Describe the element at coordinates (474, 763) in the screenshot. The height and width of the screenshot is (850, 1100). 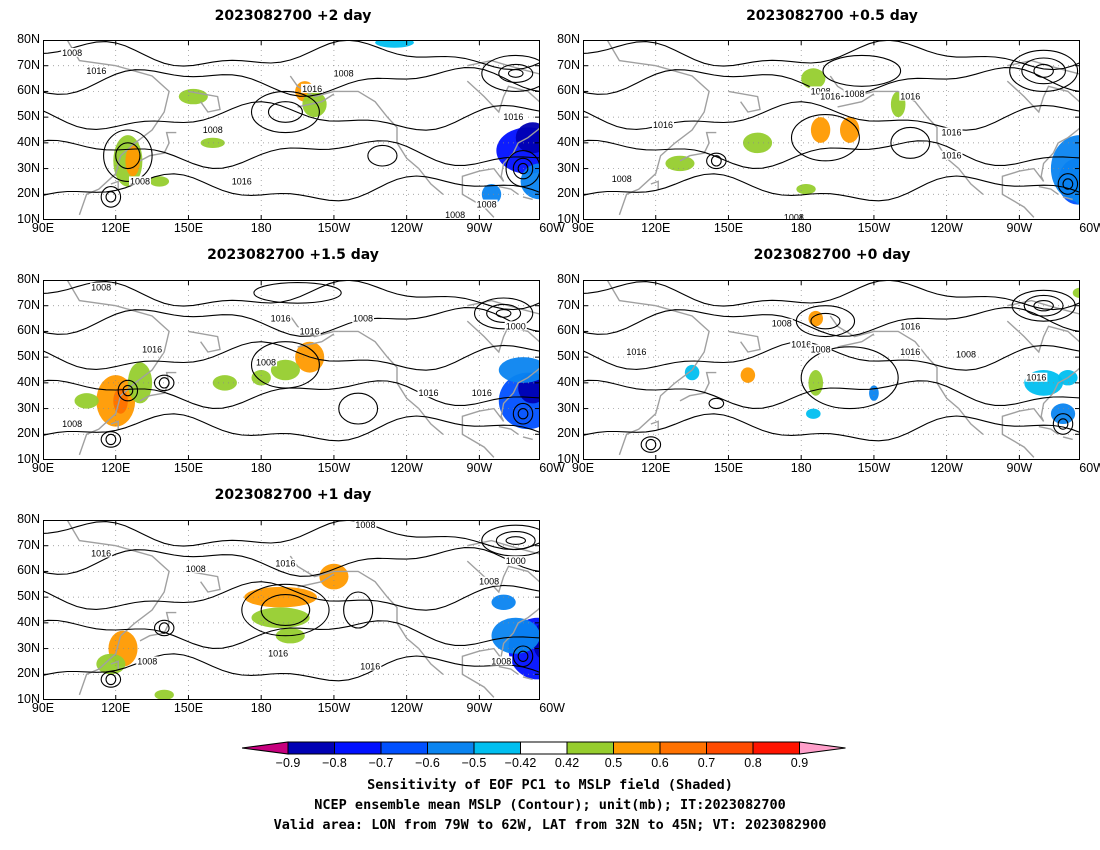
I see `colorbar-label: −0.5` at that location.